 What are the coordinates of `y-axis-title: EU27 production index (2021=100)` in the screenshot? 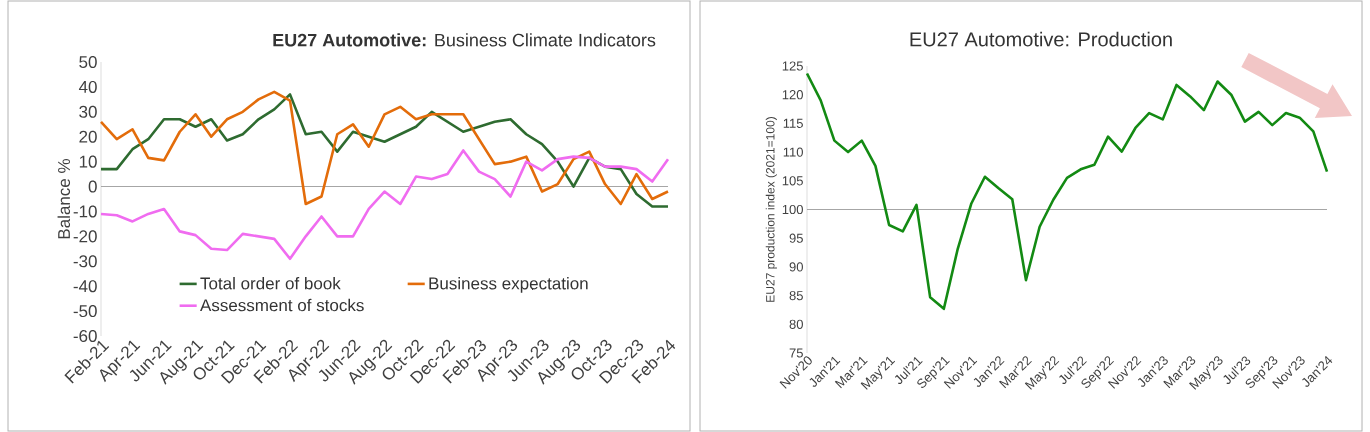 It's located at (771, 209).